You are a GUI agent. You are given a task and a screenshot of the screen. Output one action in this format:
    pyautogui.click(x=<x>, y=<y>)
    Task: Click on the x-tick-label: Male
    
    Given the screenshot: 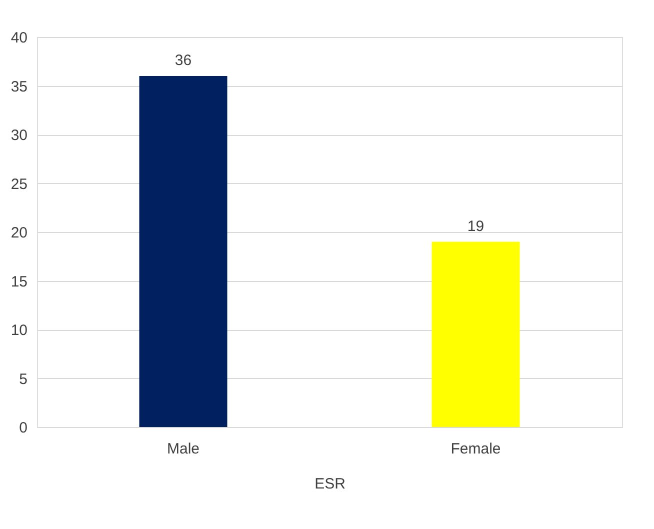 What is the action you would take?
    pyautogui.click(x=183, y=449)
    